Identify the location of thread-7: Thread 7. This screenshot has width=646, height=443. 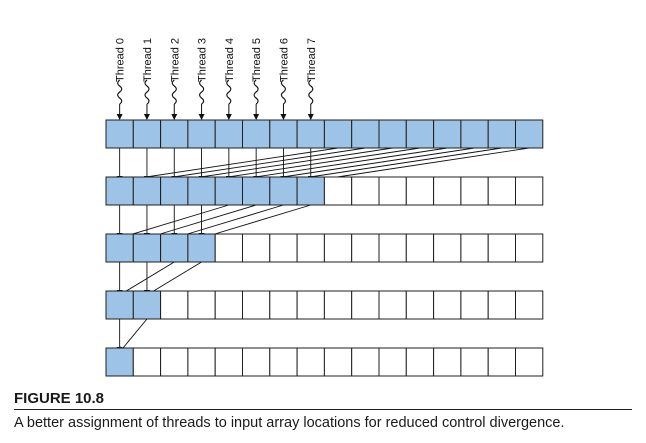
(312, 79).